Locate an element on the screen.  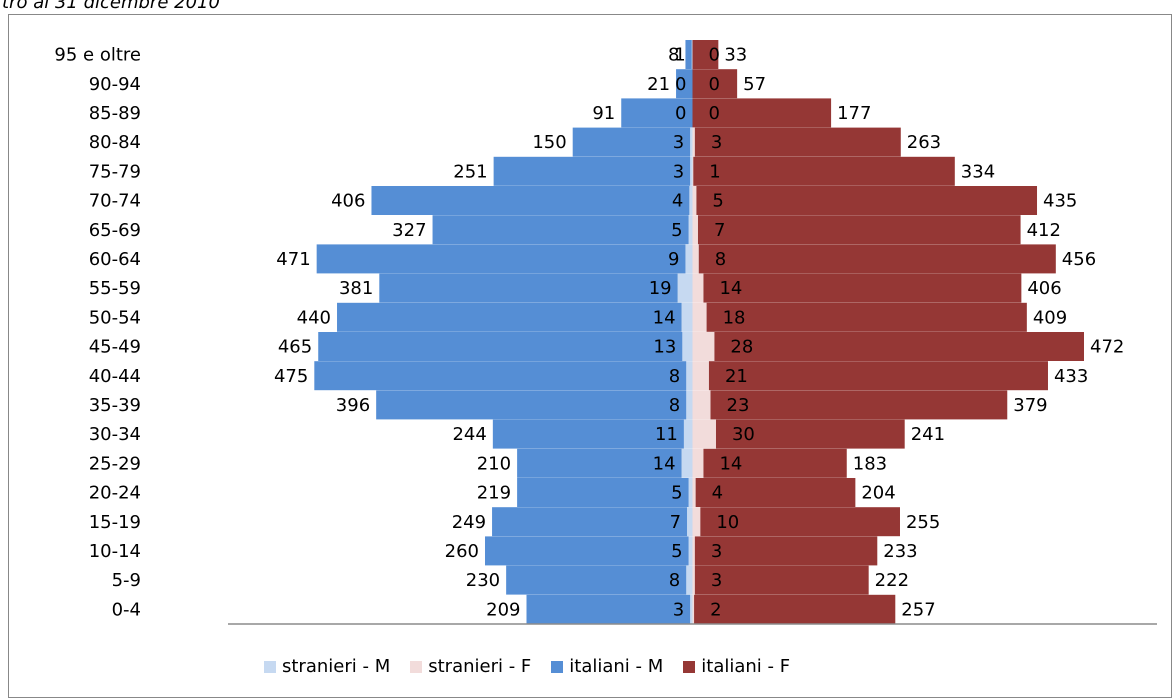
category-label-60-64: 60-64 is located at coordinates (115, 259).